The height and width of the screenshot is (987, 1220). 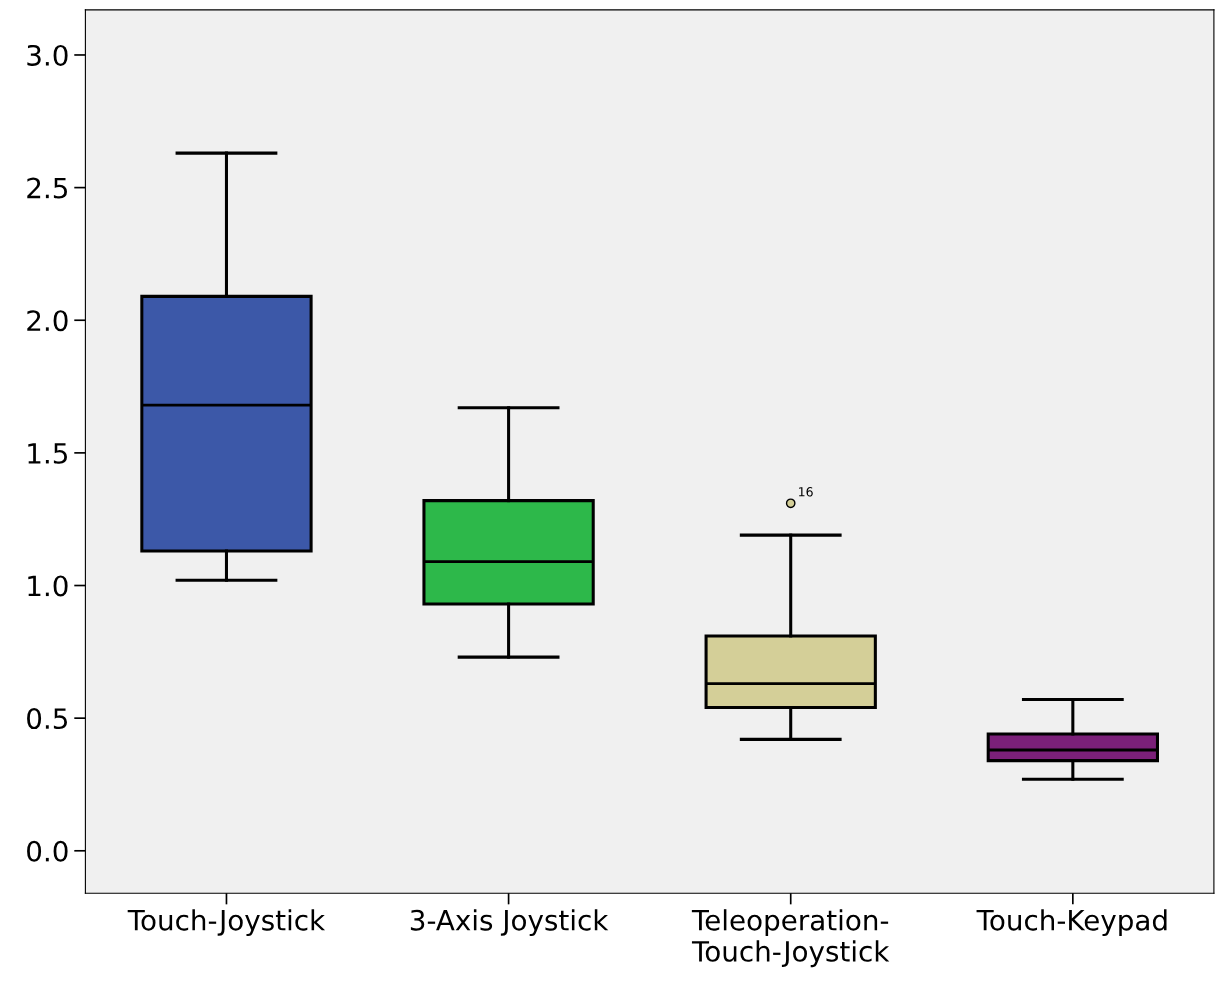 I want to click on y-tick-label: 1.5, so click(x=47, y=453).